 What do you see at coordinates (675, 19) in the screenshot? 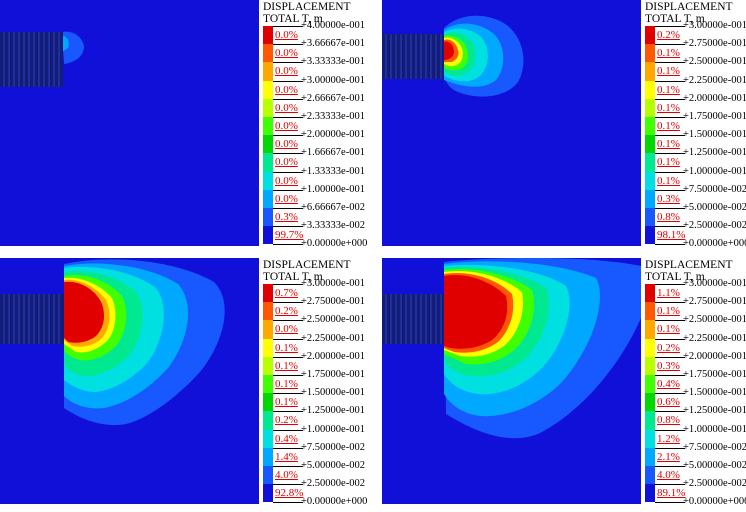
I see `legend-subtitle: TOTAL T, m` at bounding box center [675, 19].